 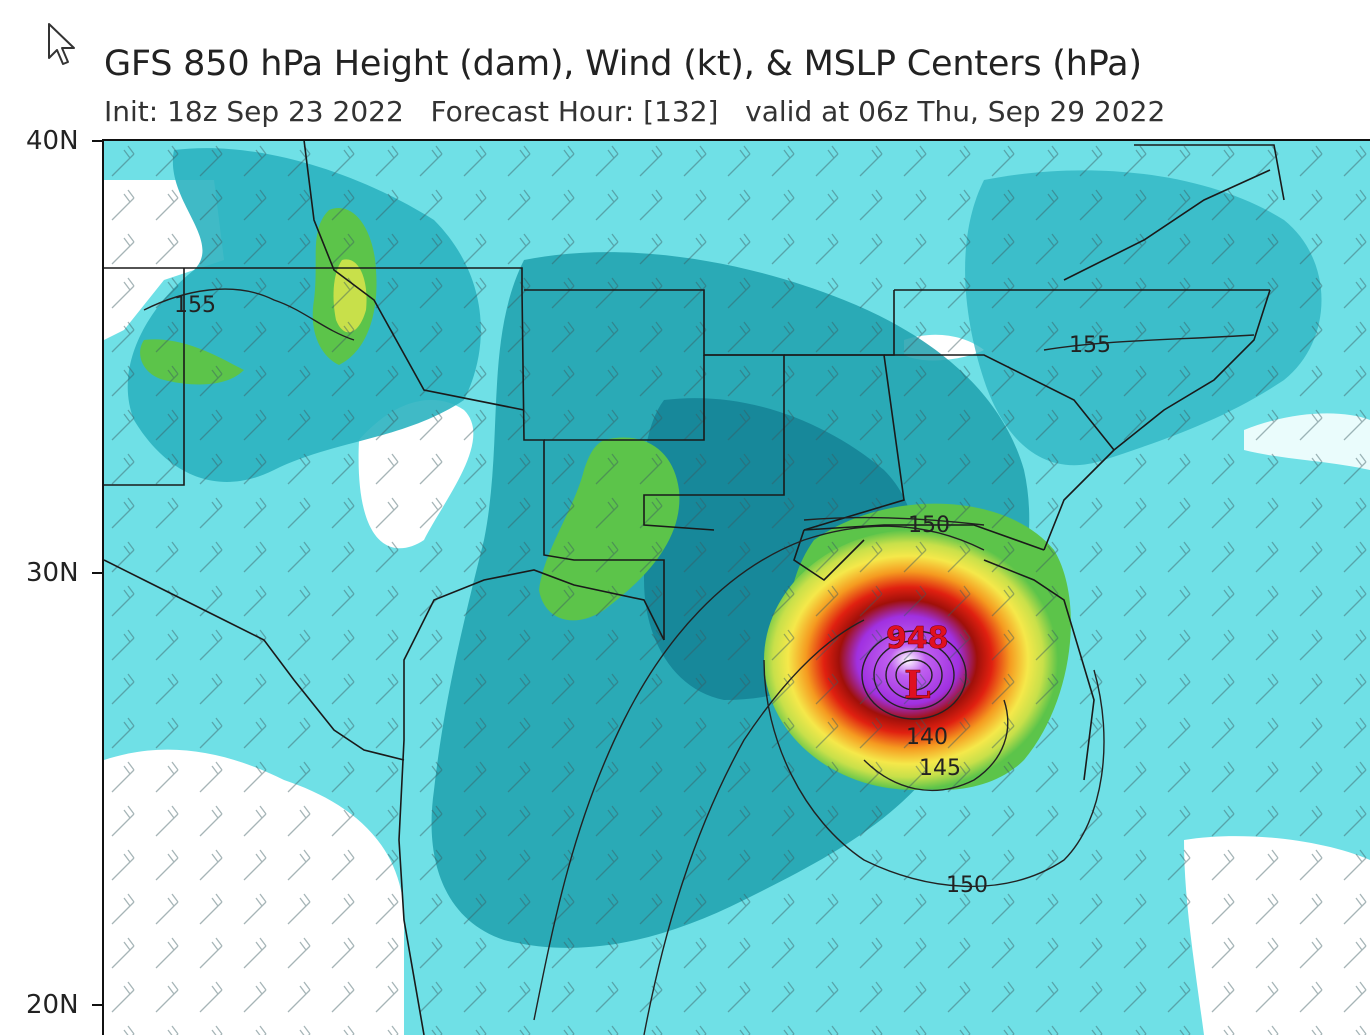 What do you see at coordinates (195, 305) in the screenshot?
I see `contour-label-155-west: 155` at bounding box center [195, 305].